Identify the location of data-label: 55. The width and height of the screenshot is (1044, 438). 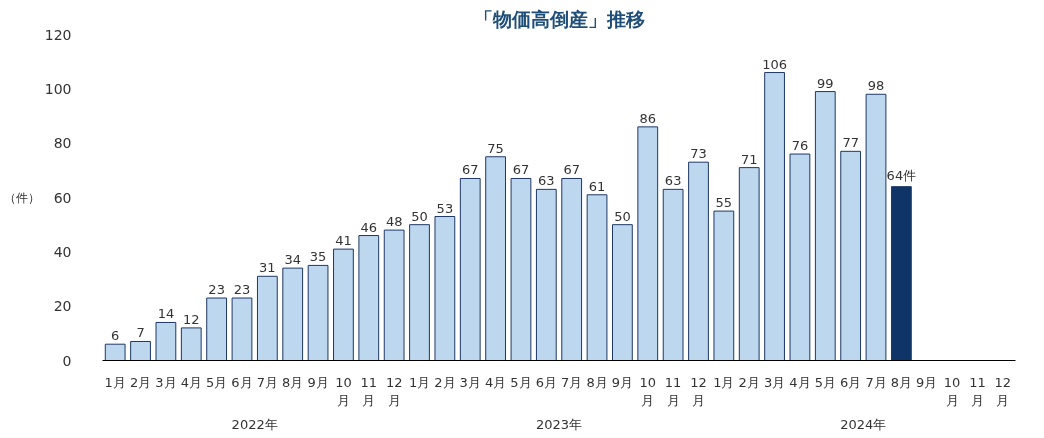
(724, 203).